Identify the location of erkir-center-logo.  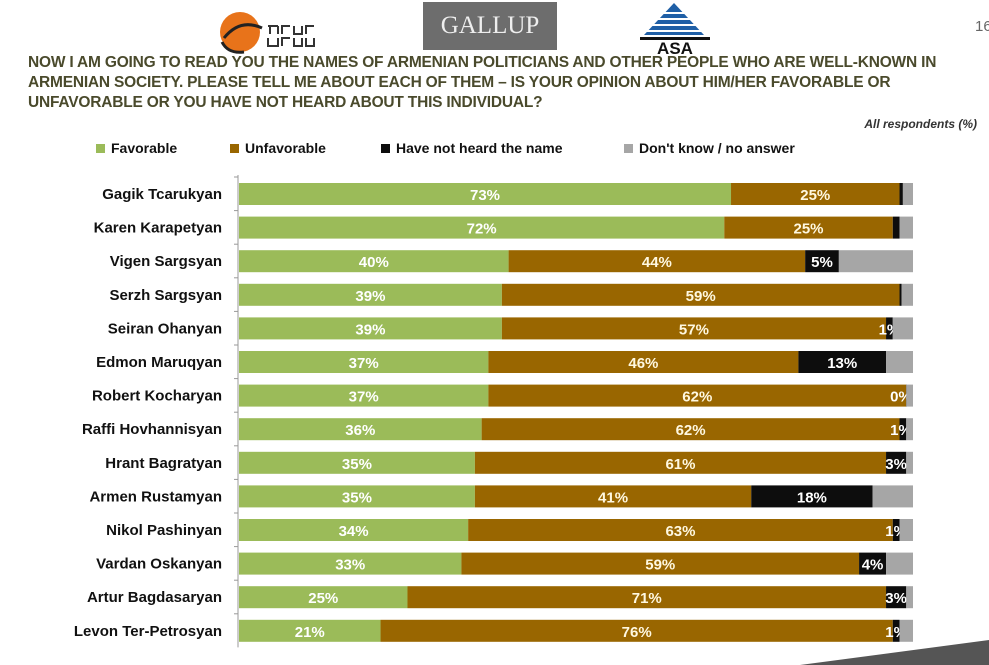
(273, 32).